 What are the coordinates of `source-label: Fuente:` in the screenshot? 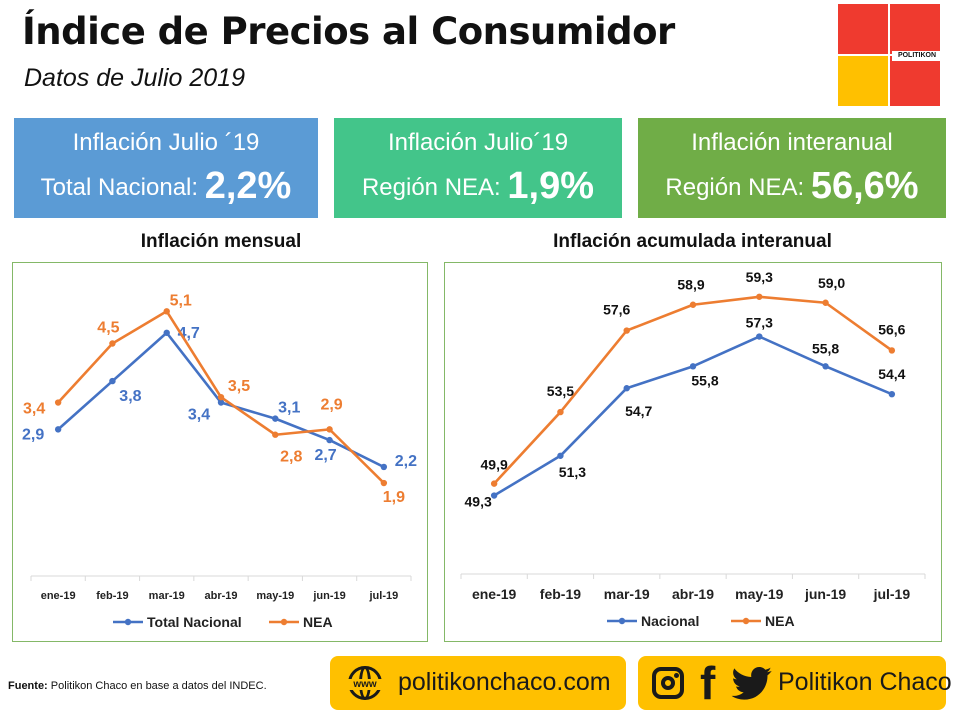 It's located at (28, 686).